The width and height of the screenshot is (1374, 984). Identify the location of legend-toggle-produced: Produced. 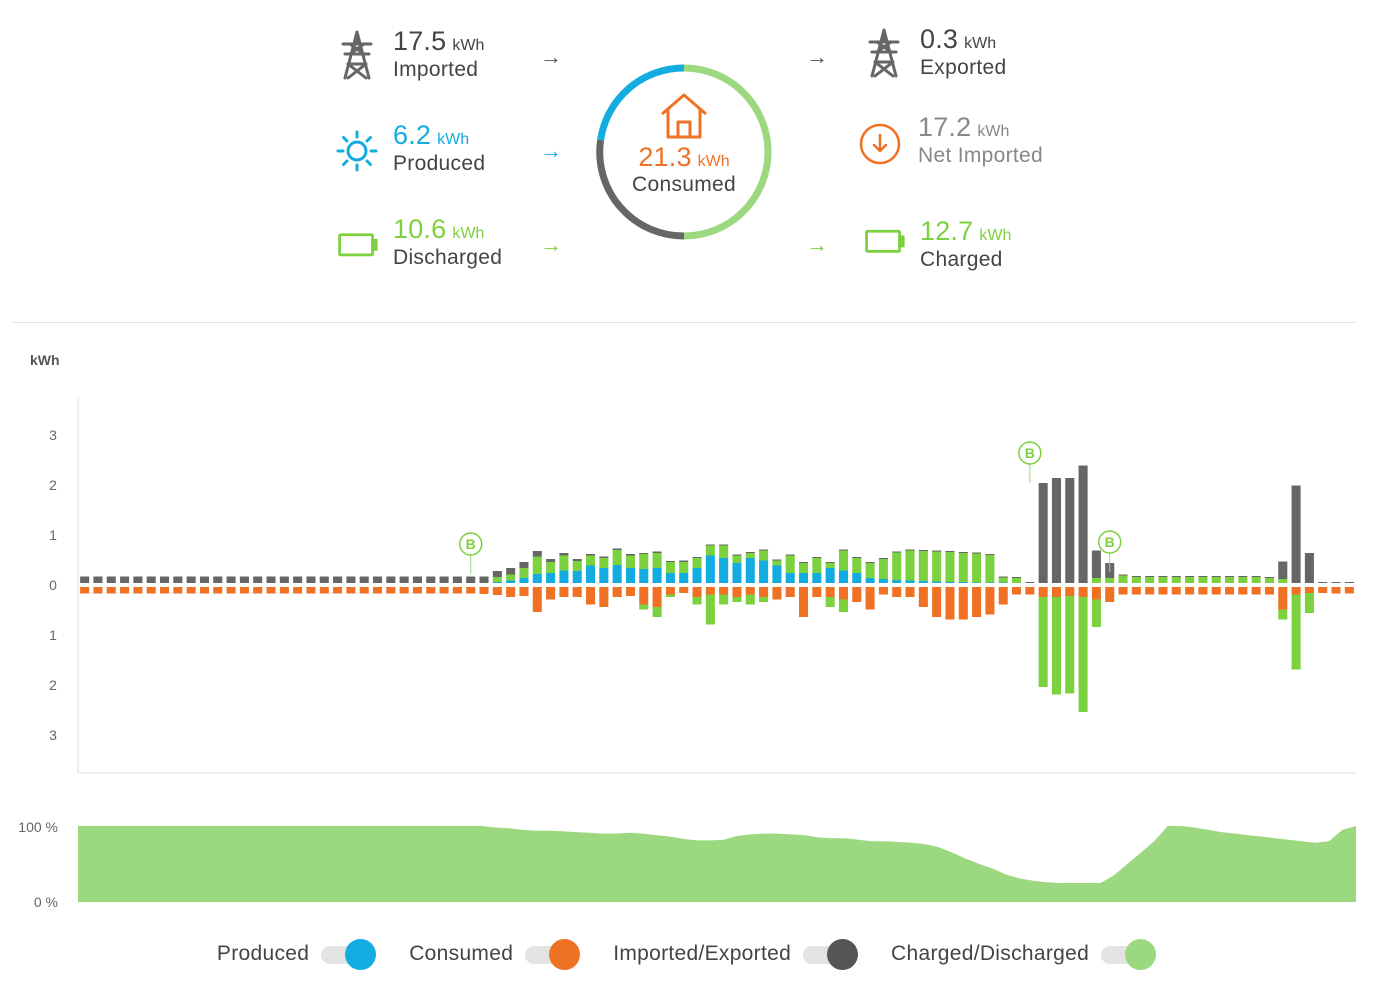
(297, 954).